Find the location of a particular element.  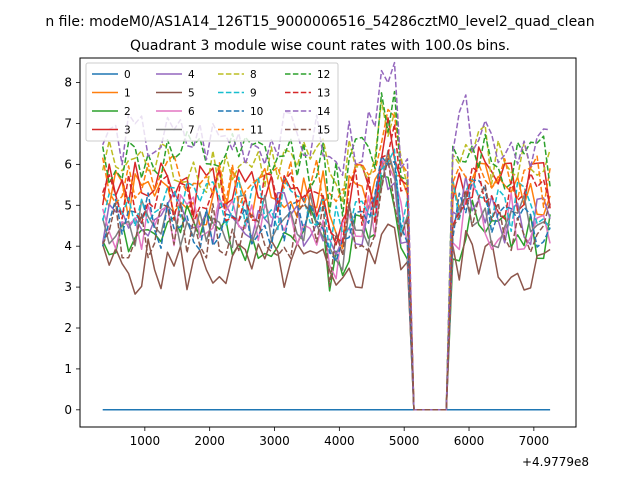

y-tick-label: 6 is located at coordinates (68, 164).